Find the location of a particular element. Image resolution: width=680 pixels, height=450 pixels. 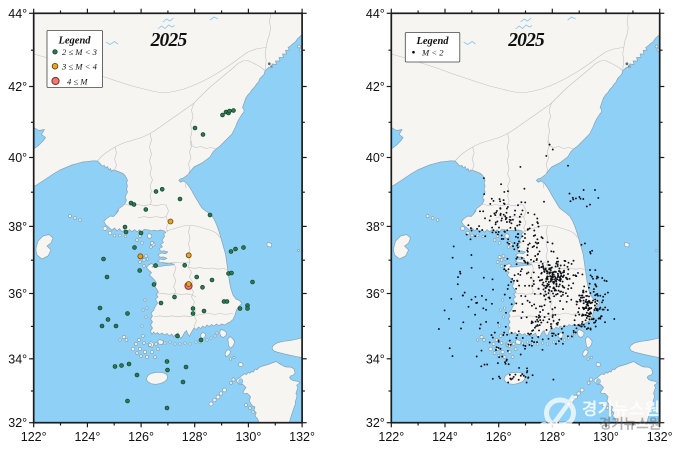

svg-text: 2 ≤ M < 3 is located at coordinates (79, 52).